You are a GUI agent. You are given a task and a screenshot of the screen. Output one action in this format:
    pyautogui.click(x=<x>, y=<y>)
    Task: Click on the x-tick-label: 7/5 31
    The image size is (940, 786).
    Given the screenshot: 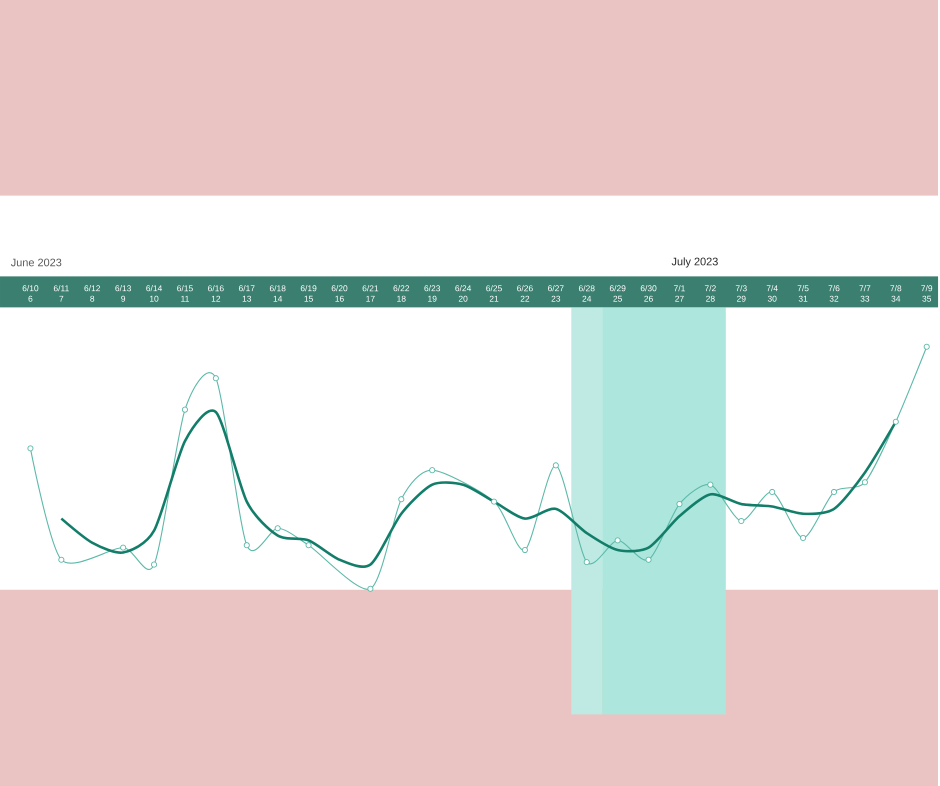 What is the action you would take?
    pyautogui.click(x=803, y=293)
    